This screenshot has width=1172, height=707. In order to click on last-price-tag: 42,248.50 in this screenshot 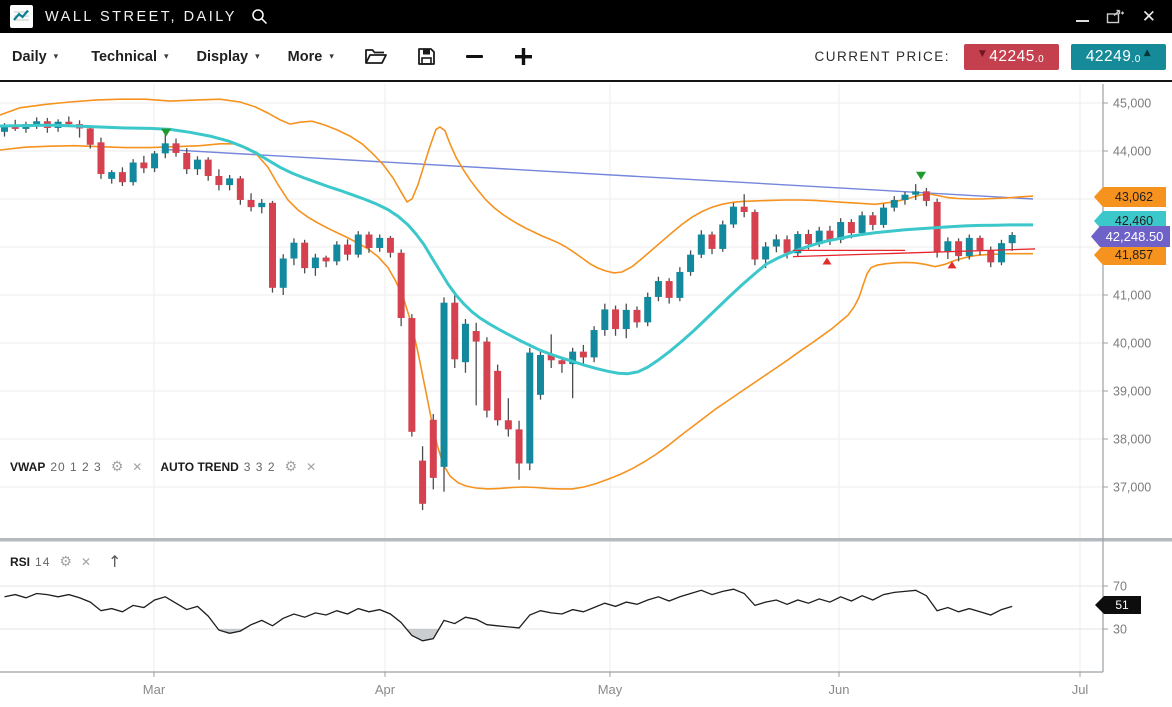, I will do `click(1130, 236)`.